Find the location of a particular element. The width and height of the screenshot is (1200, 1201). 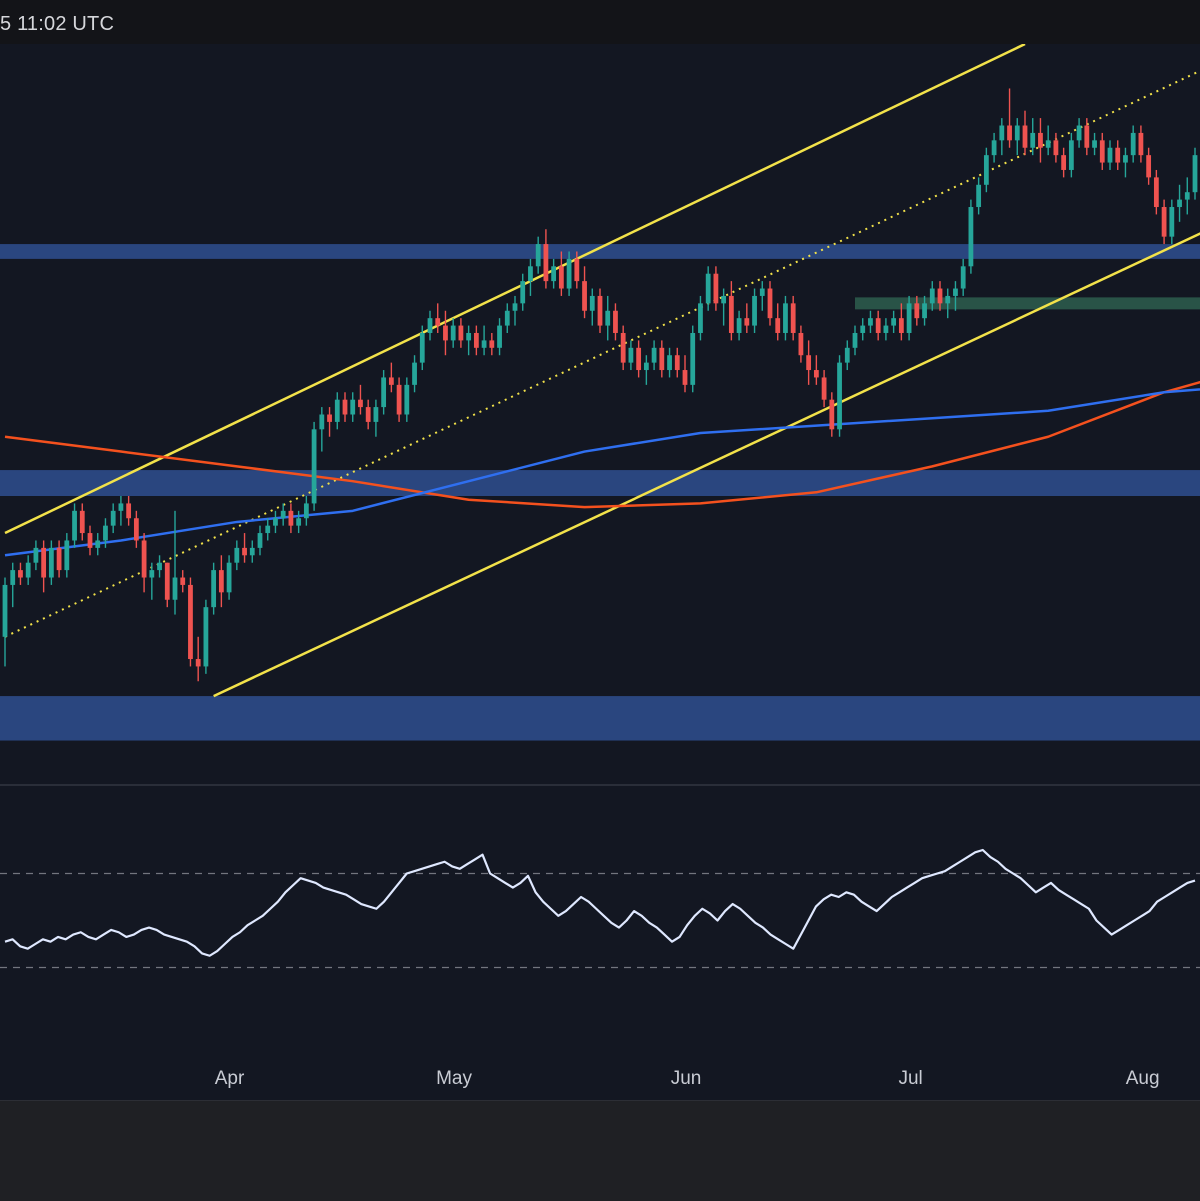

top-bar: 5 11:02 UTC is located at coordinates (600, 22).